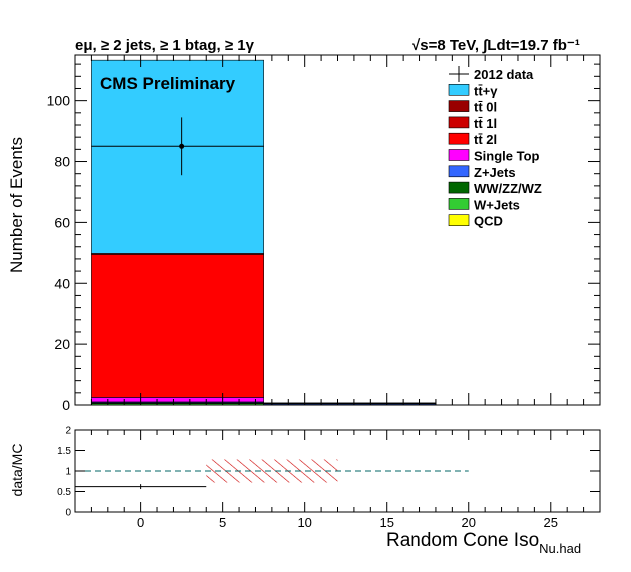 The width and height of the screenshot is (631, 572). What do you see at coordinates (495, 172) in the screenshot?
I see `legend-label: Z+Jets` at bounding box center [495, 172].